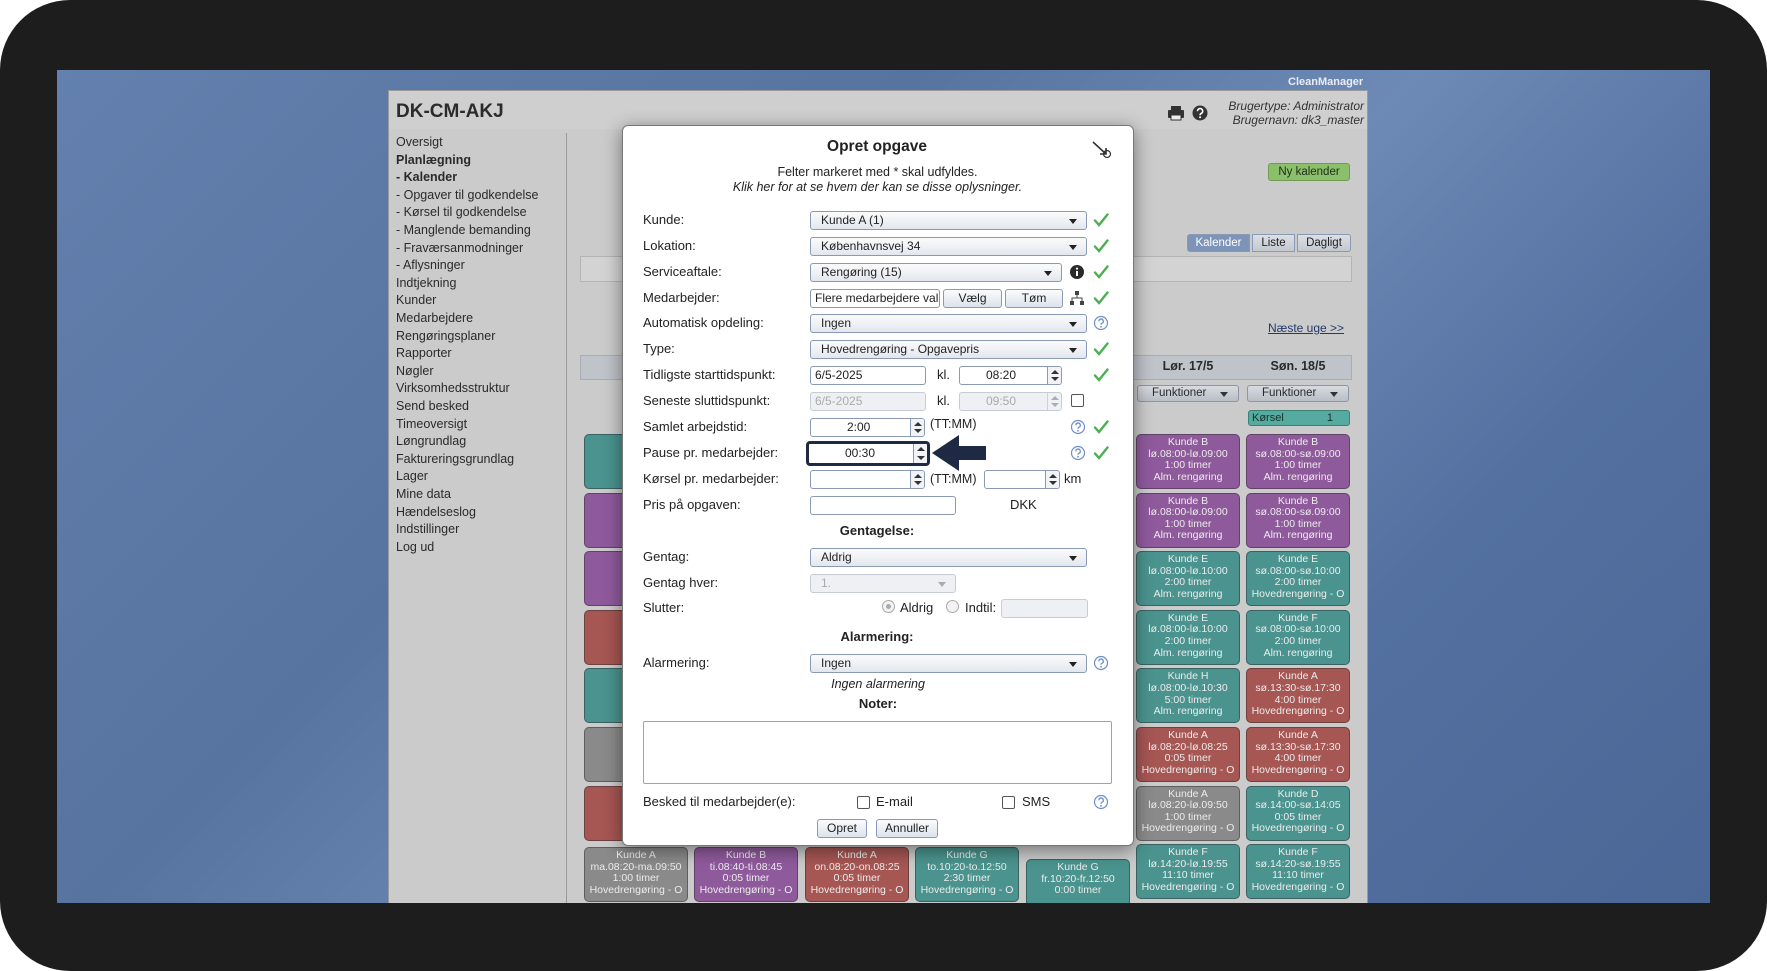  What do you see at coordinates (936, 272) in the screenshot?
I see `service-agreement-select: Rengøring (15)` at bounding box center [936, 272].